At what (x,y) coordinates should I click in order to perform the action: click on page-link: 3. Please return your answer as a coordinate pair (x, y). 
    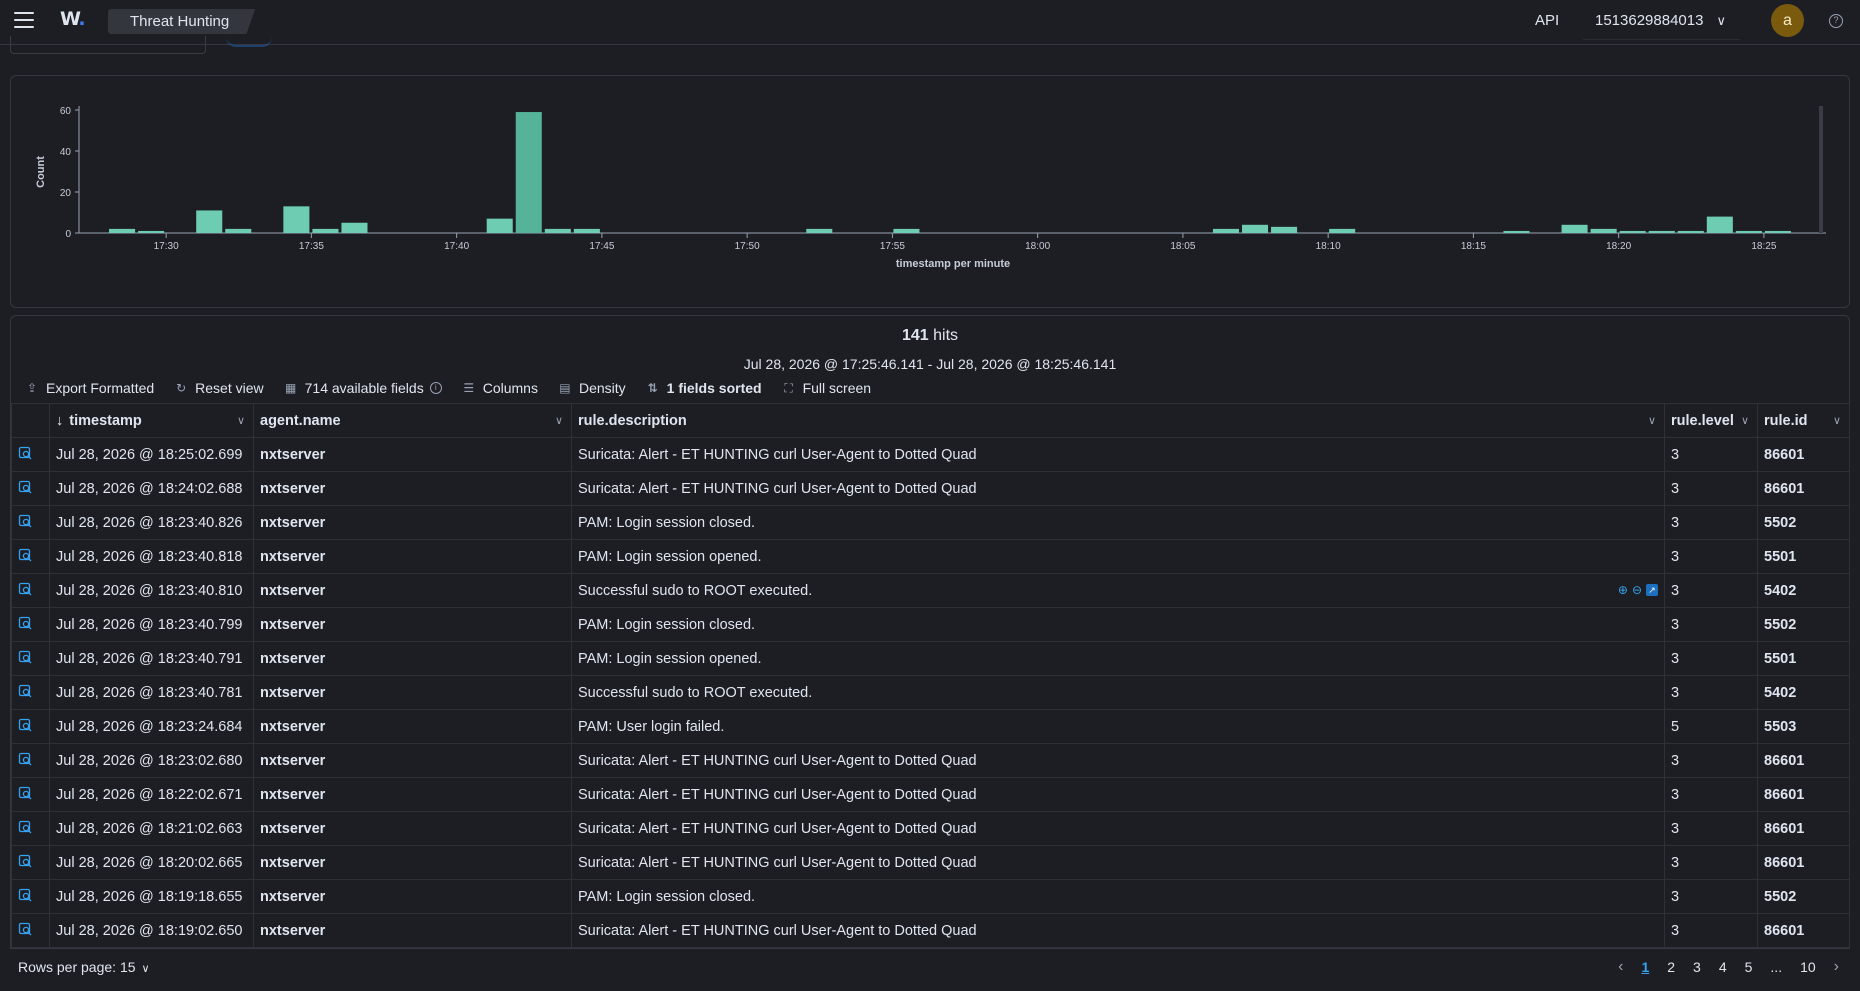
    Looking at the image, I should click on (1697, 967).